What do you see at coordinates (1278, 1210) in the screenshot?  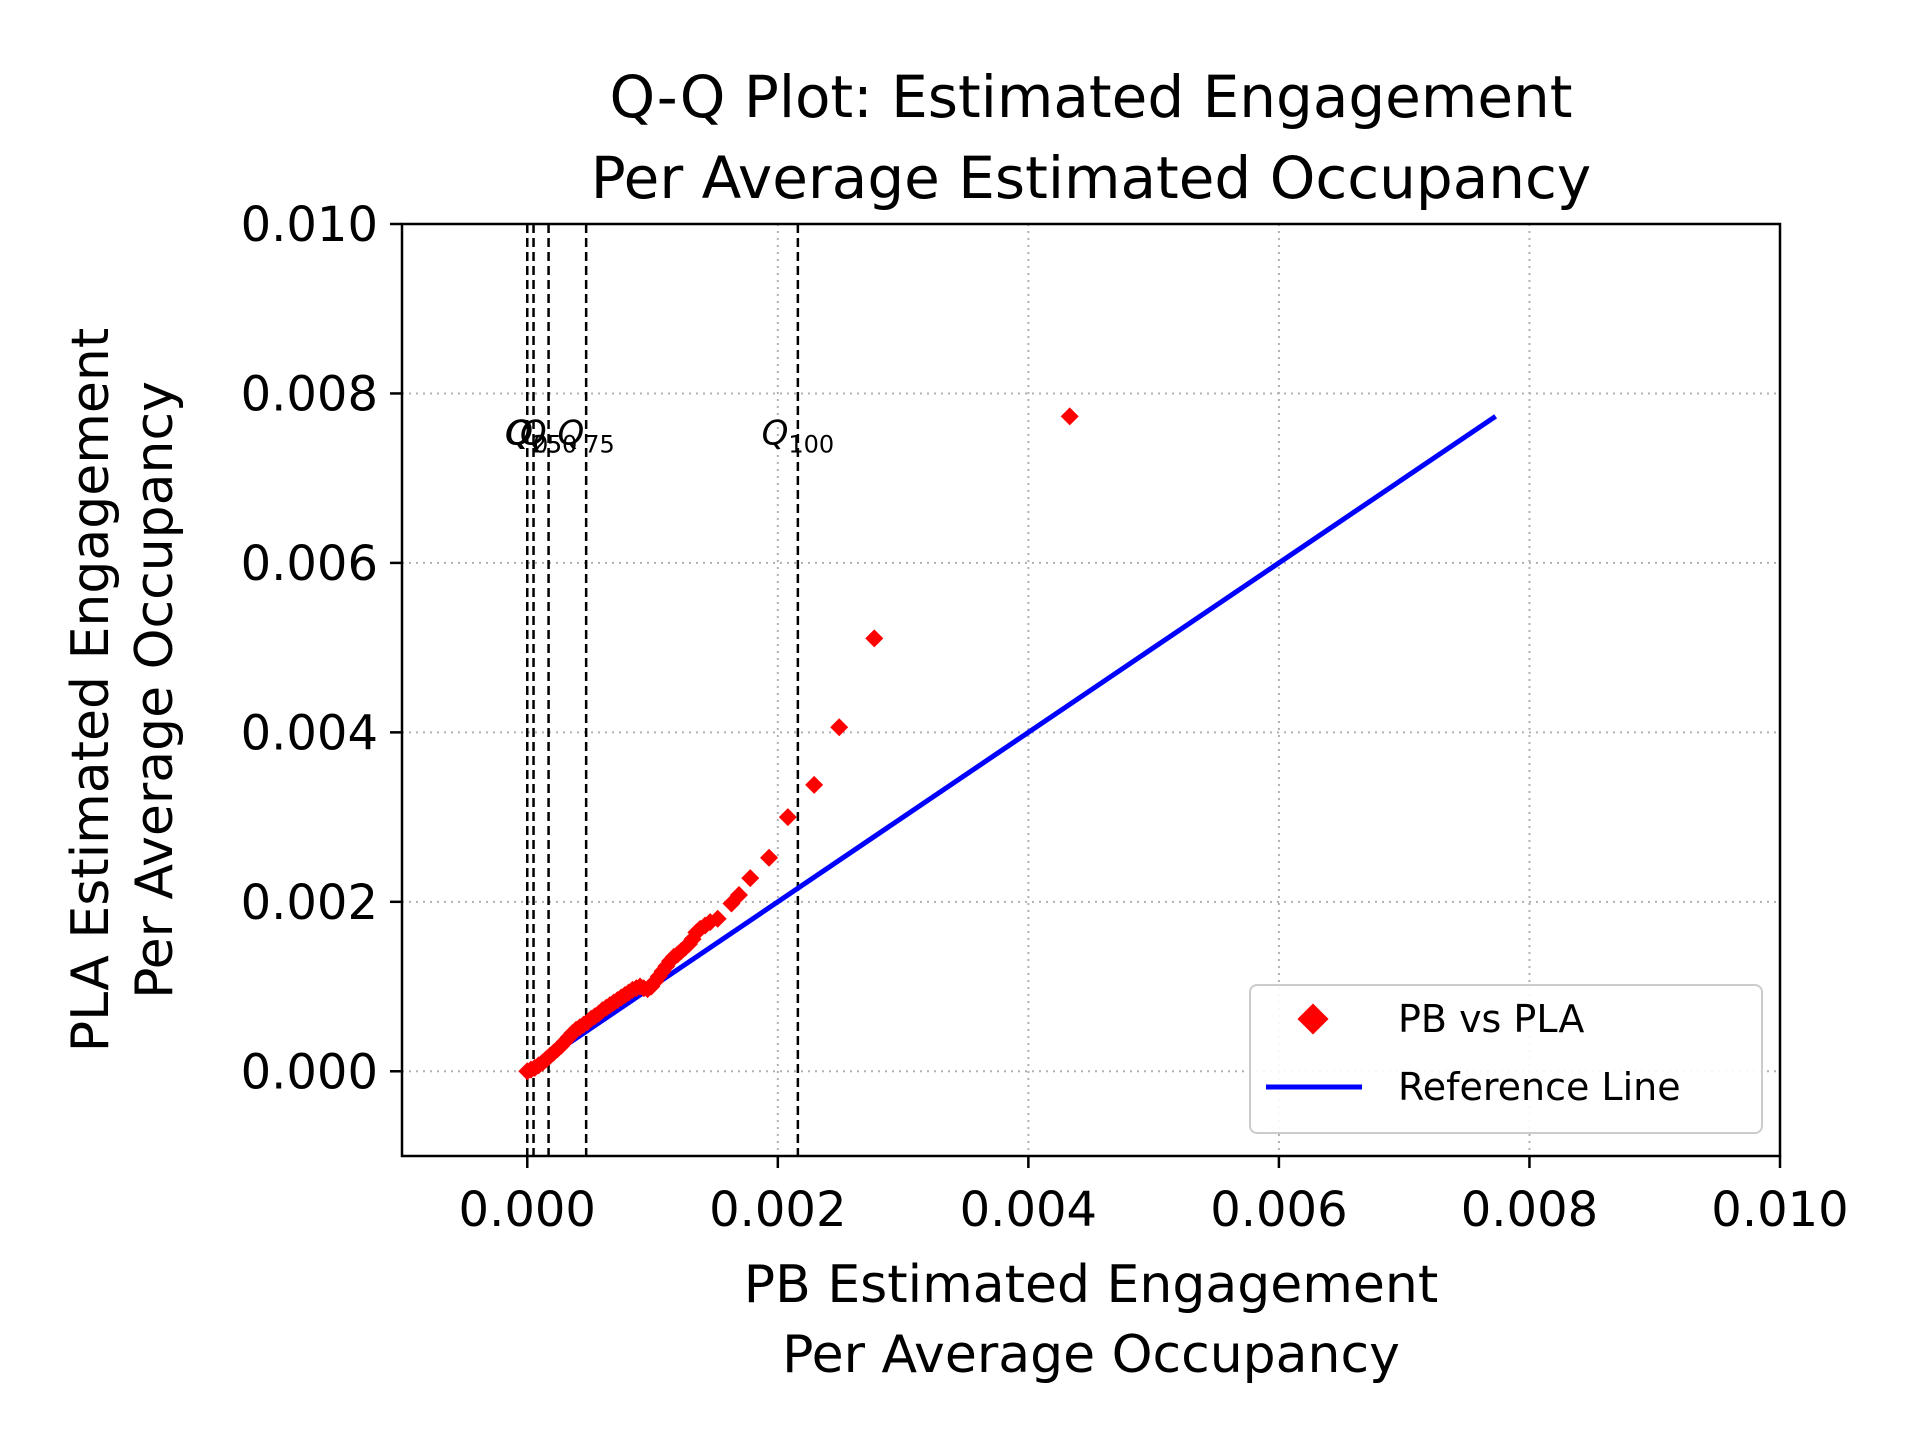 I see `x-tick-label: 0.006` at bounding box center [1278, 1210].